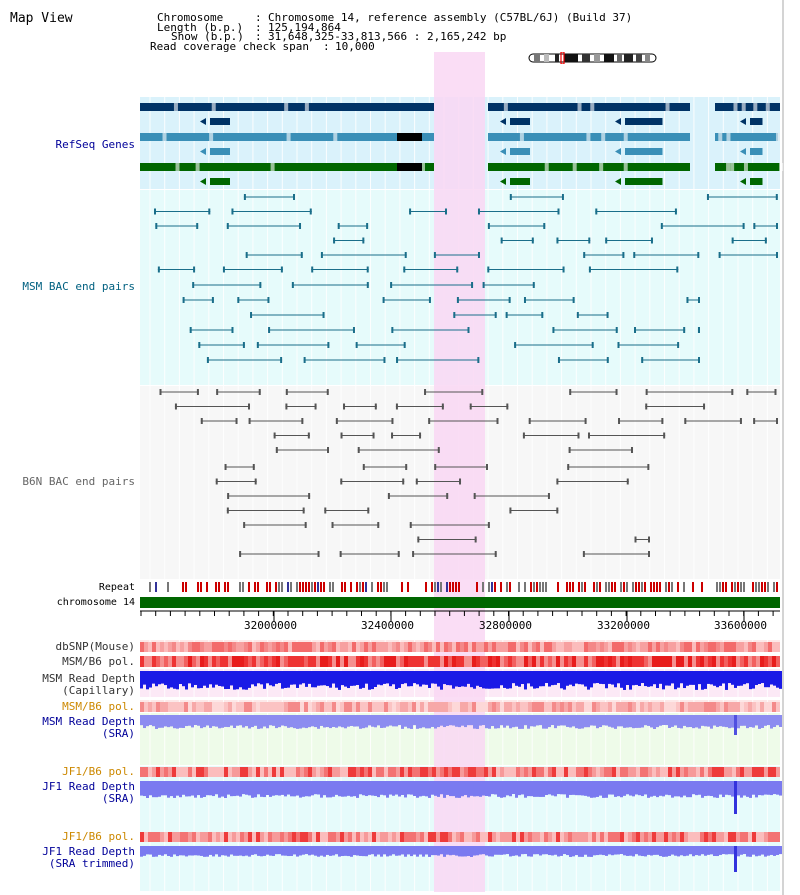  I want to click on refseq-track-label: RefSeq Genes, so click(95, 144).